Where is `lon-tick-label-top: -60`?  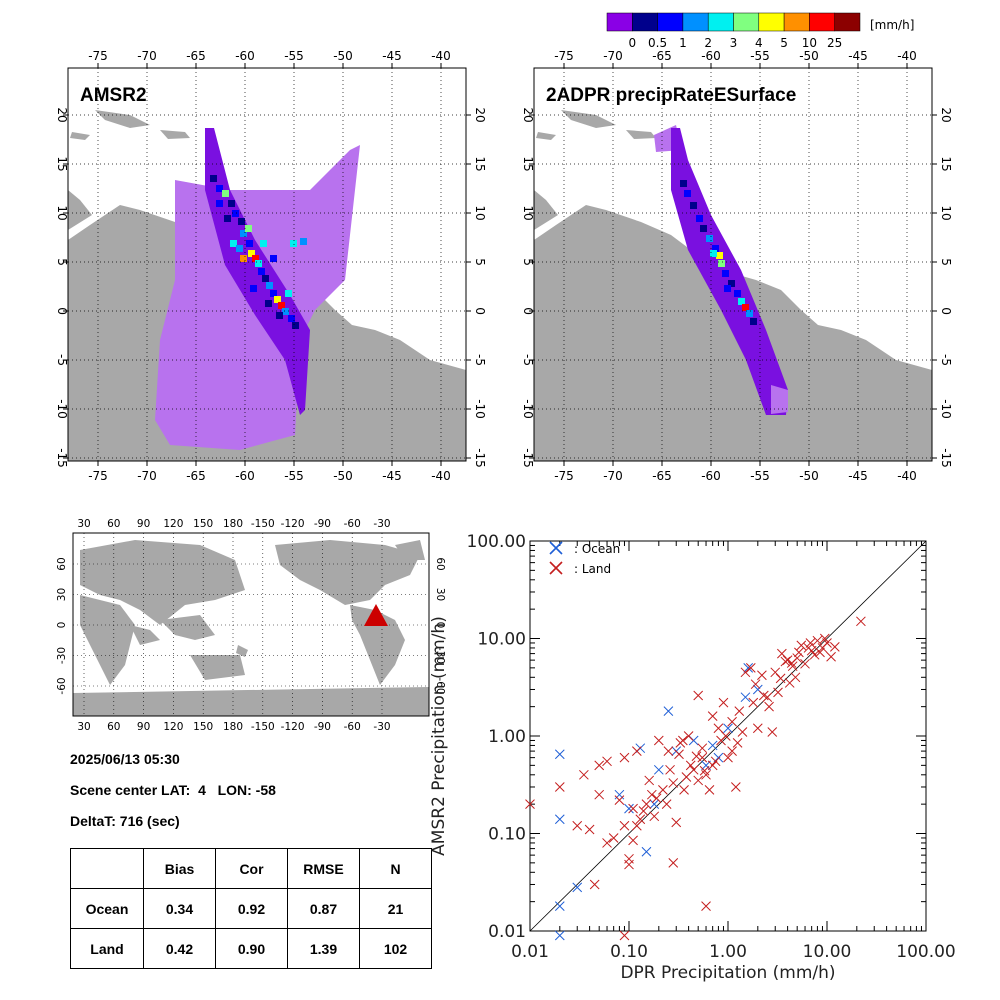
lon-tick-label-top: -60 is located at coordinates (711, 56).